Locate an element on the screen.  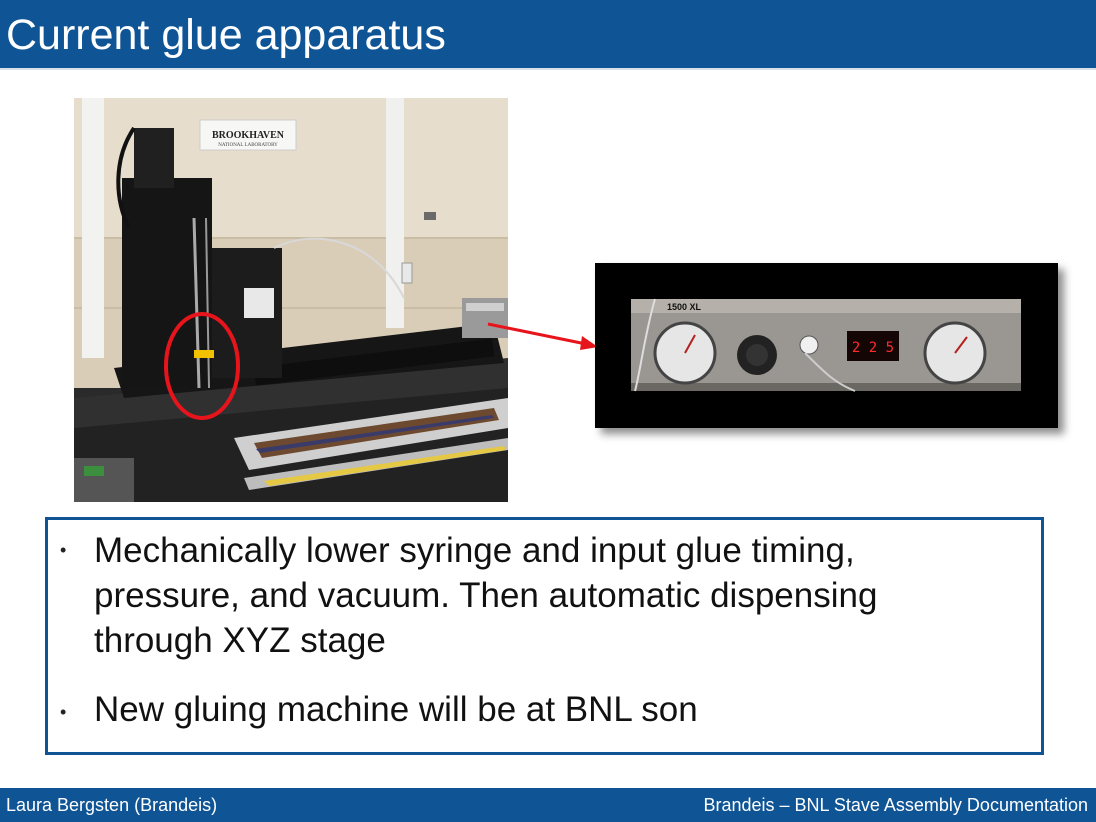
bullet-1-line-3: through XYZ stage is located at coordinates (240, 640).